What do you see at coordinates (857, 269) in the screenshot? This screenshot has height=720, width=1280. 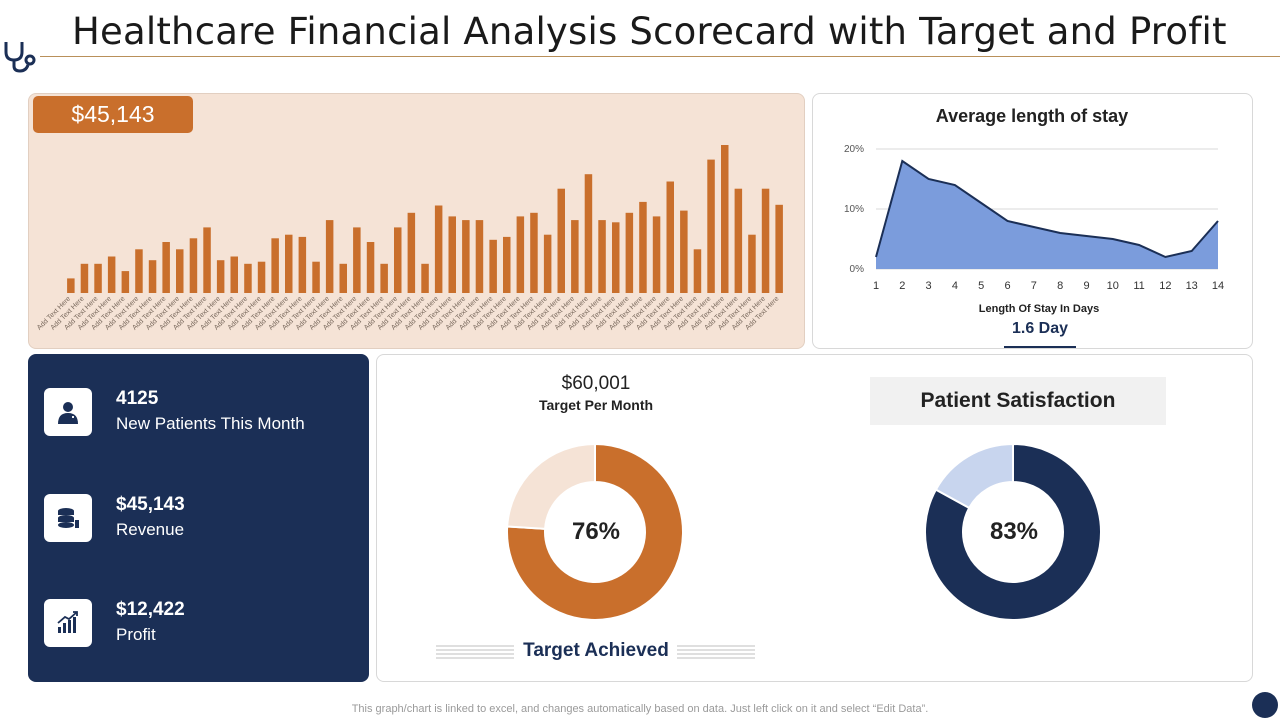 I see `y-tick-label: 0%` at bounding box center [857, 269].